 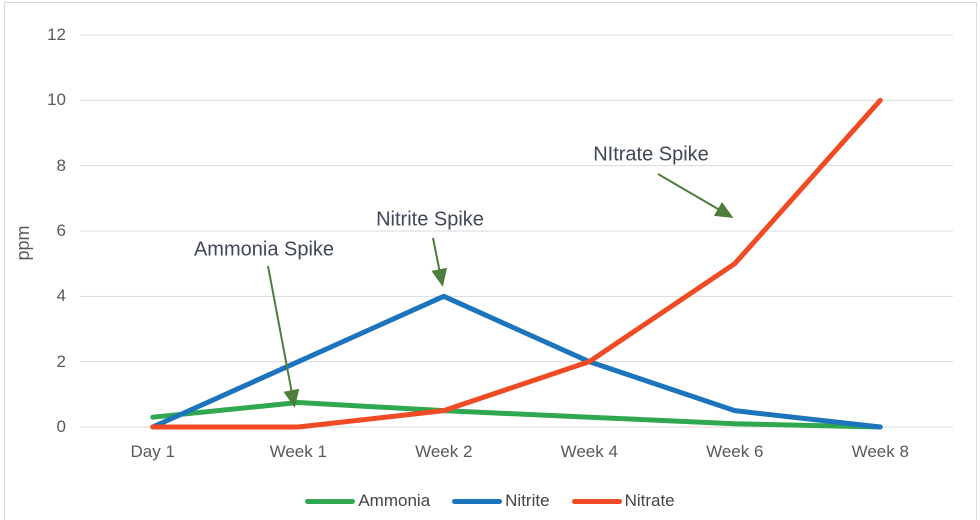 I want to click on x-category-label: Week 1, so click(x=298, y=451).